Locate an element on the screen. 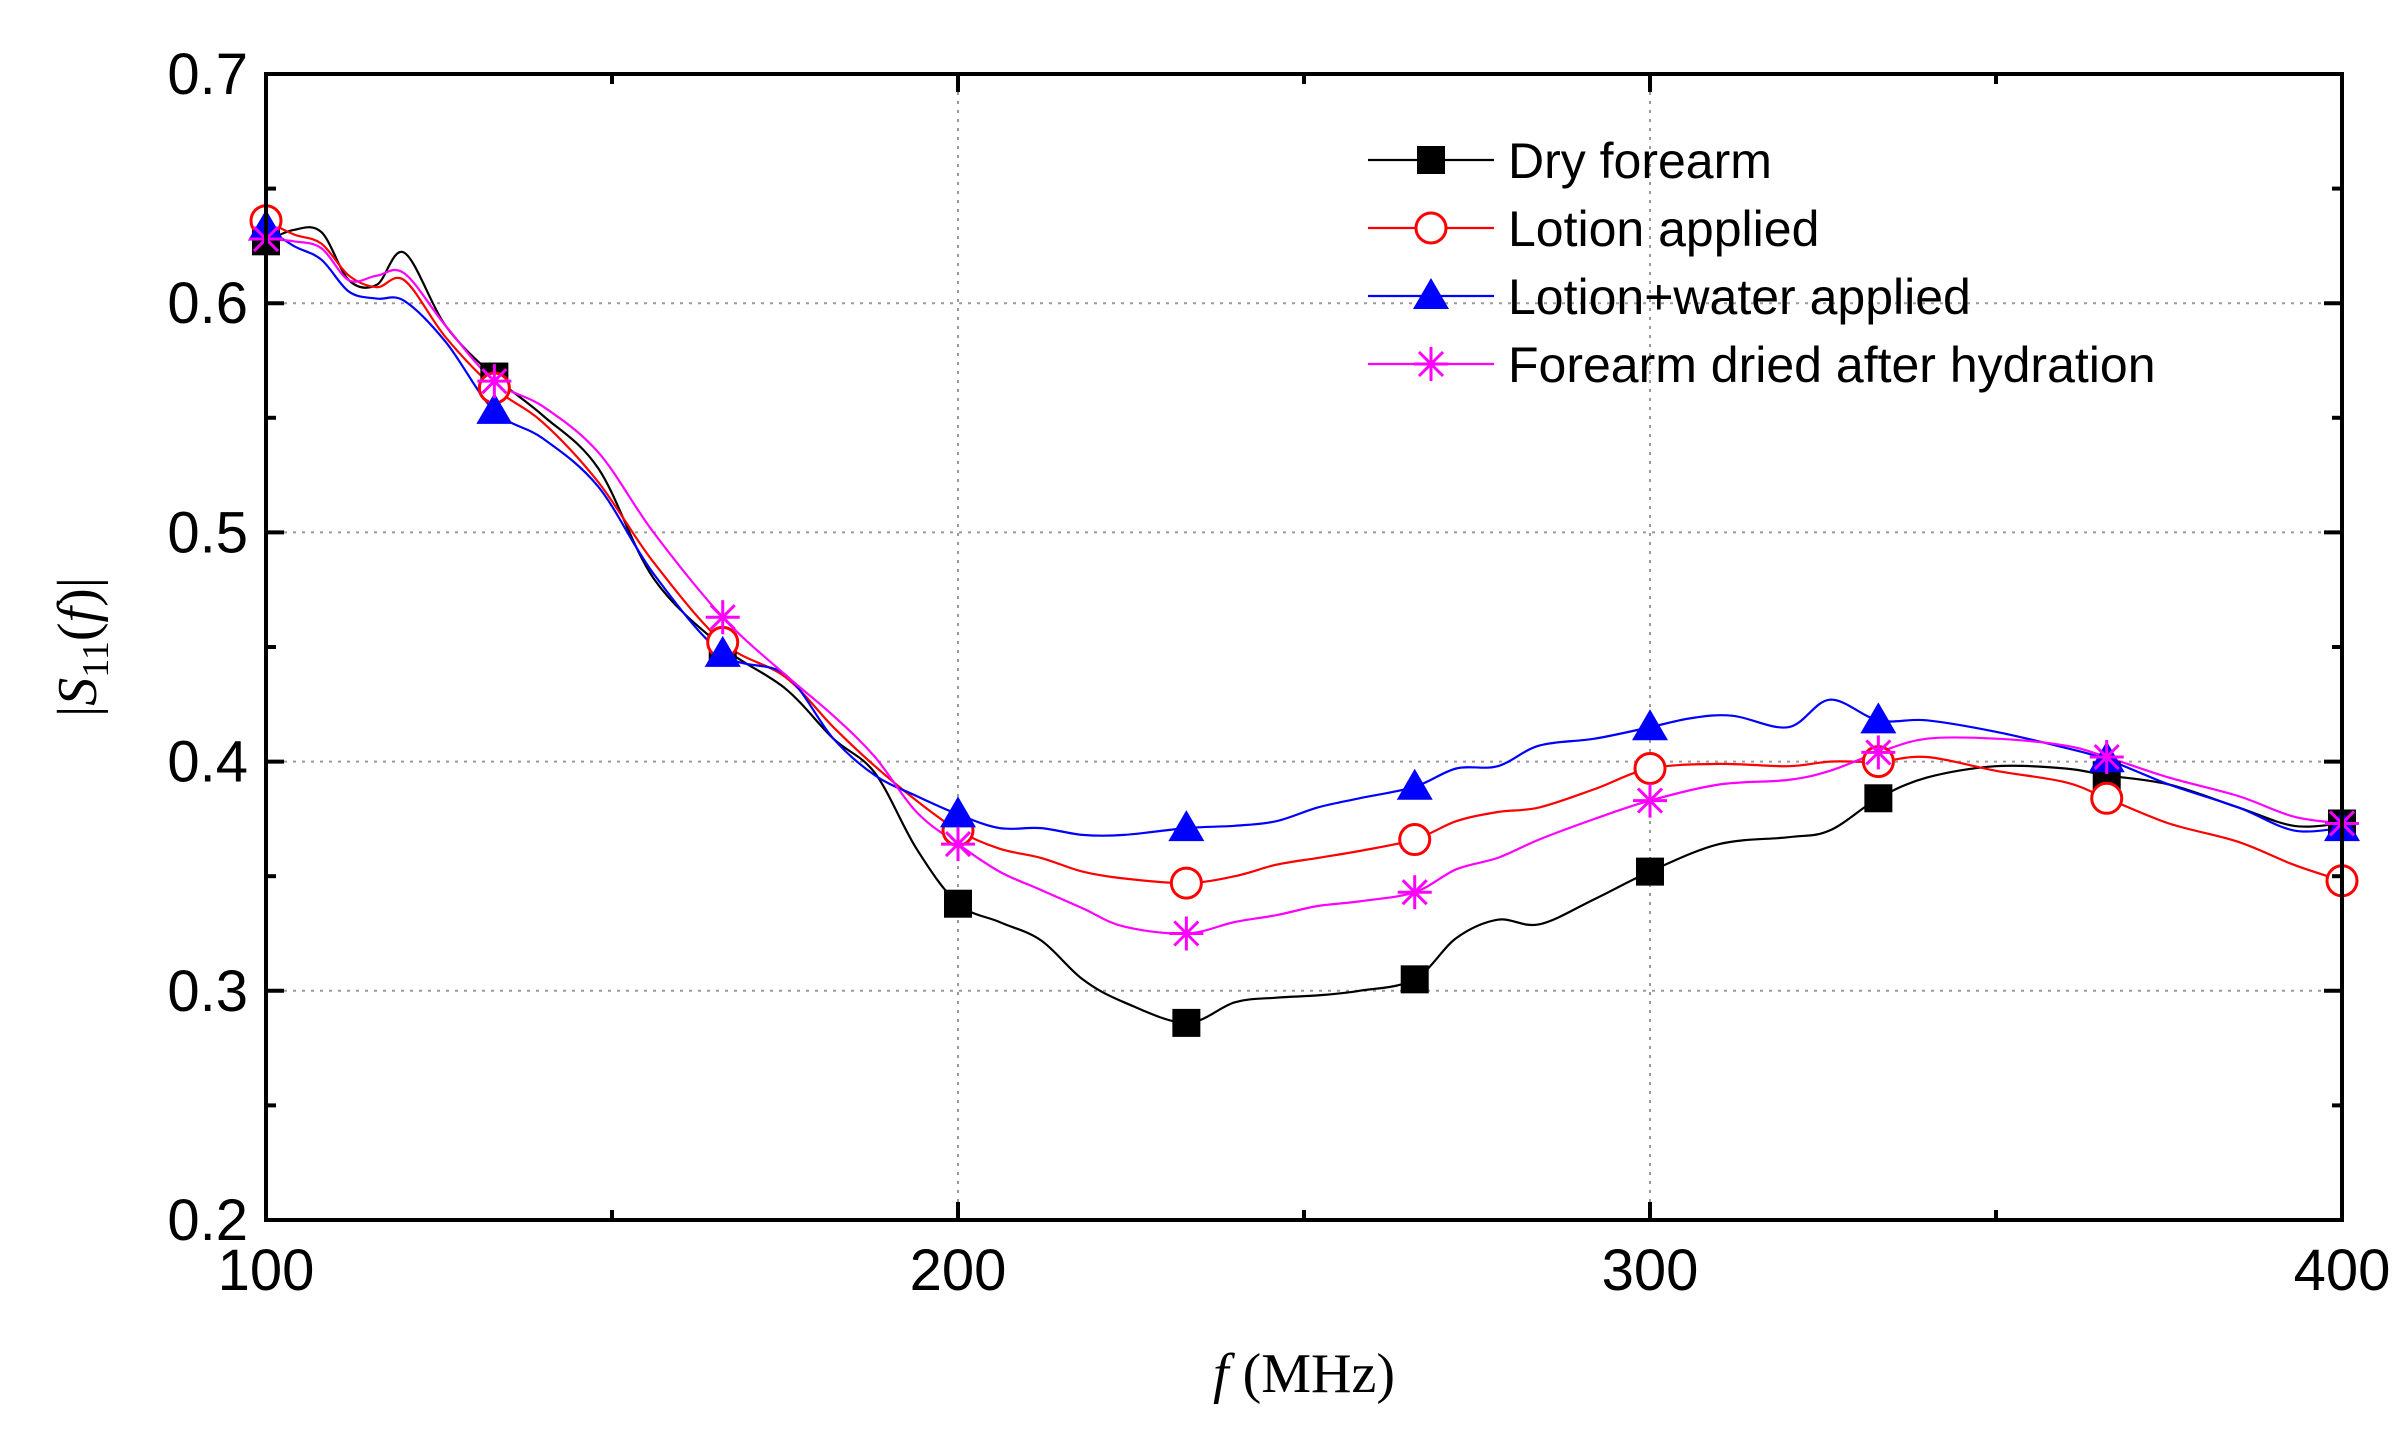  y-tick-label: 0.2 is located at coordinates (207, 1220).